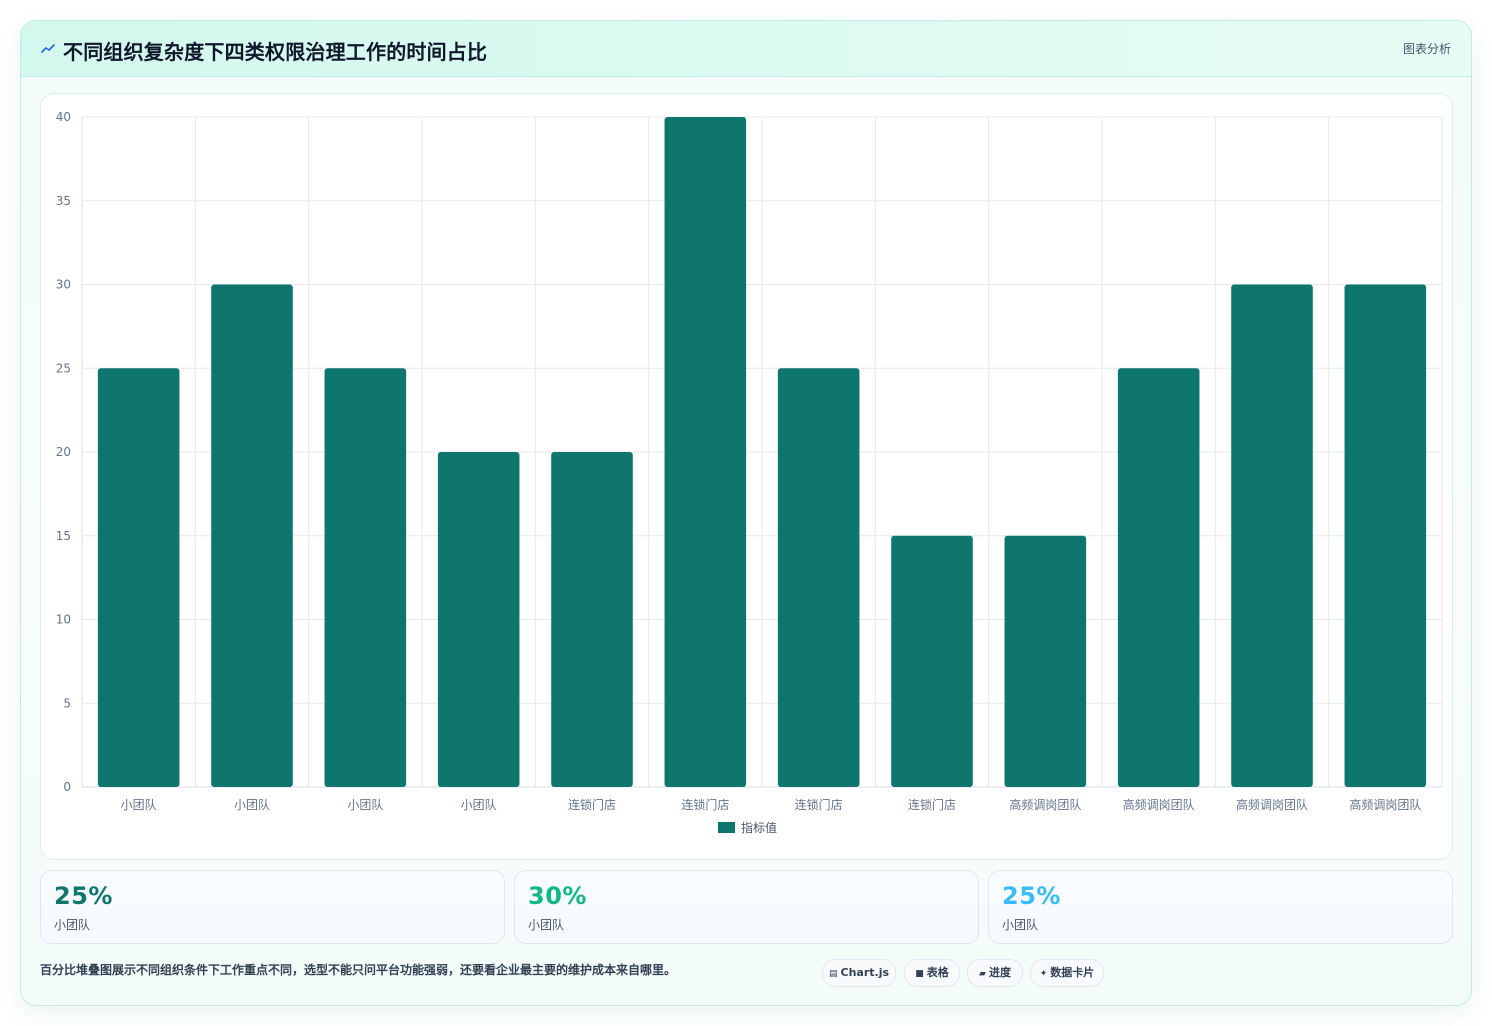  Describe the element at coordinates (759, 827) in the screenshot. I see `legend-label: 指标值` at that location.